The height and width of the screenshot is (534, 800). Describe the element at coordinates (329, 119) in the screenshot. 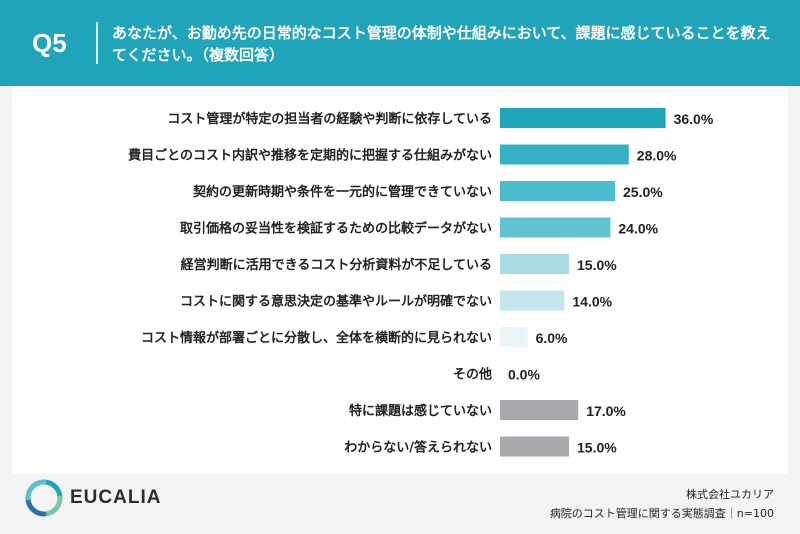

I see `category-label: コスト管理が特定の担当者の経験や判断に依存している` at that location.